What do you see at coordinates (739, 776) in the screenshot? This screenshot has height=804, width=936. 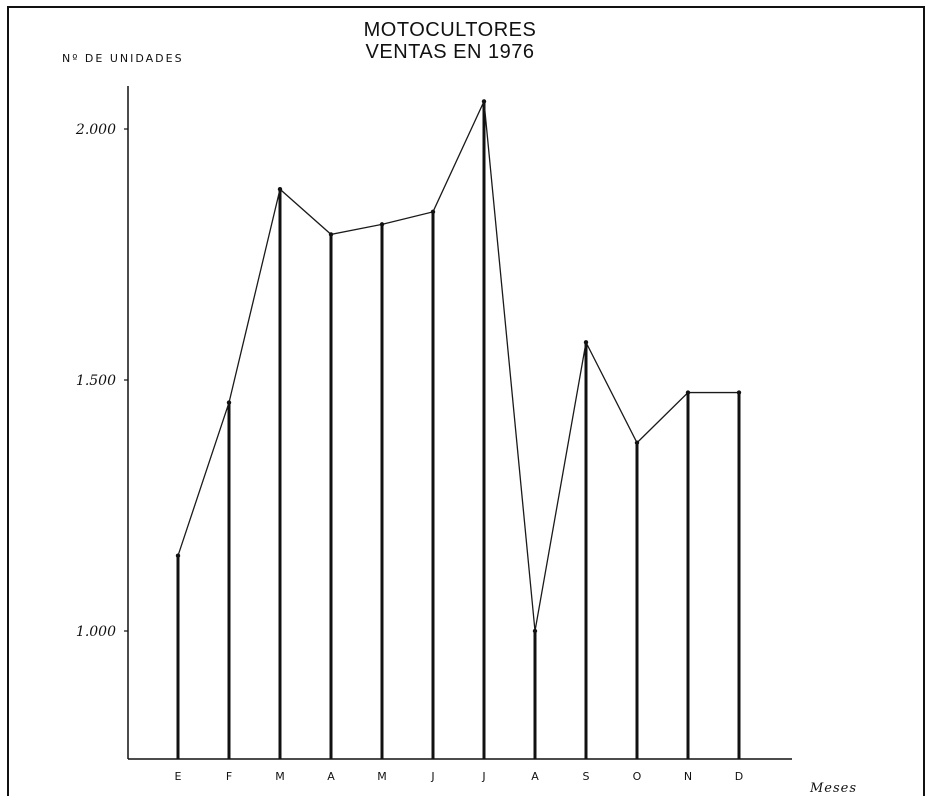 I see `x-tick-label: D` at bounding box center [739, 776].